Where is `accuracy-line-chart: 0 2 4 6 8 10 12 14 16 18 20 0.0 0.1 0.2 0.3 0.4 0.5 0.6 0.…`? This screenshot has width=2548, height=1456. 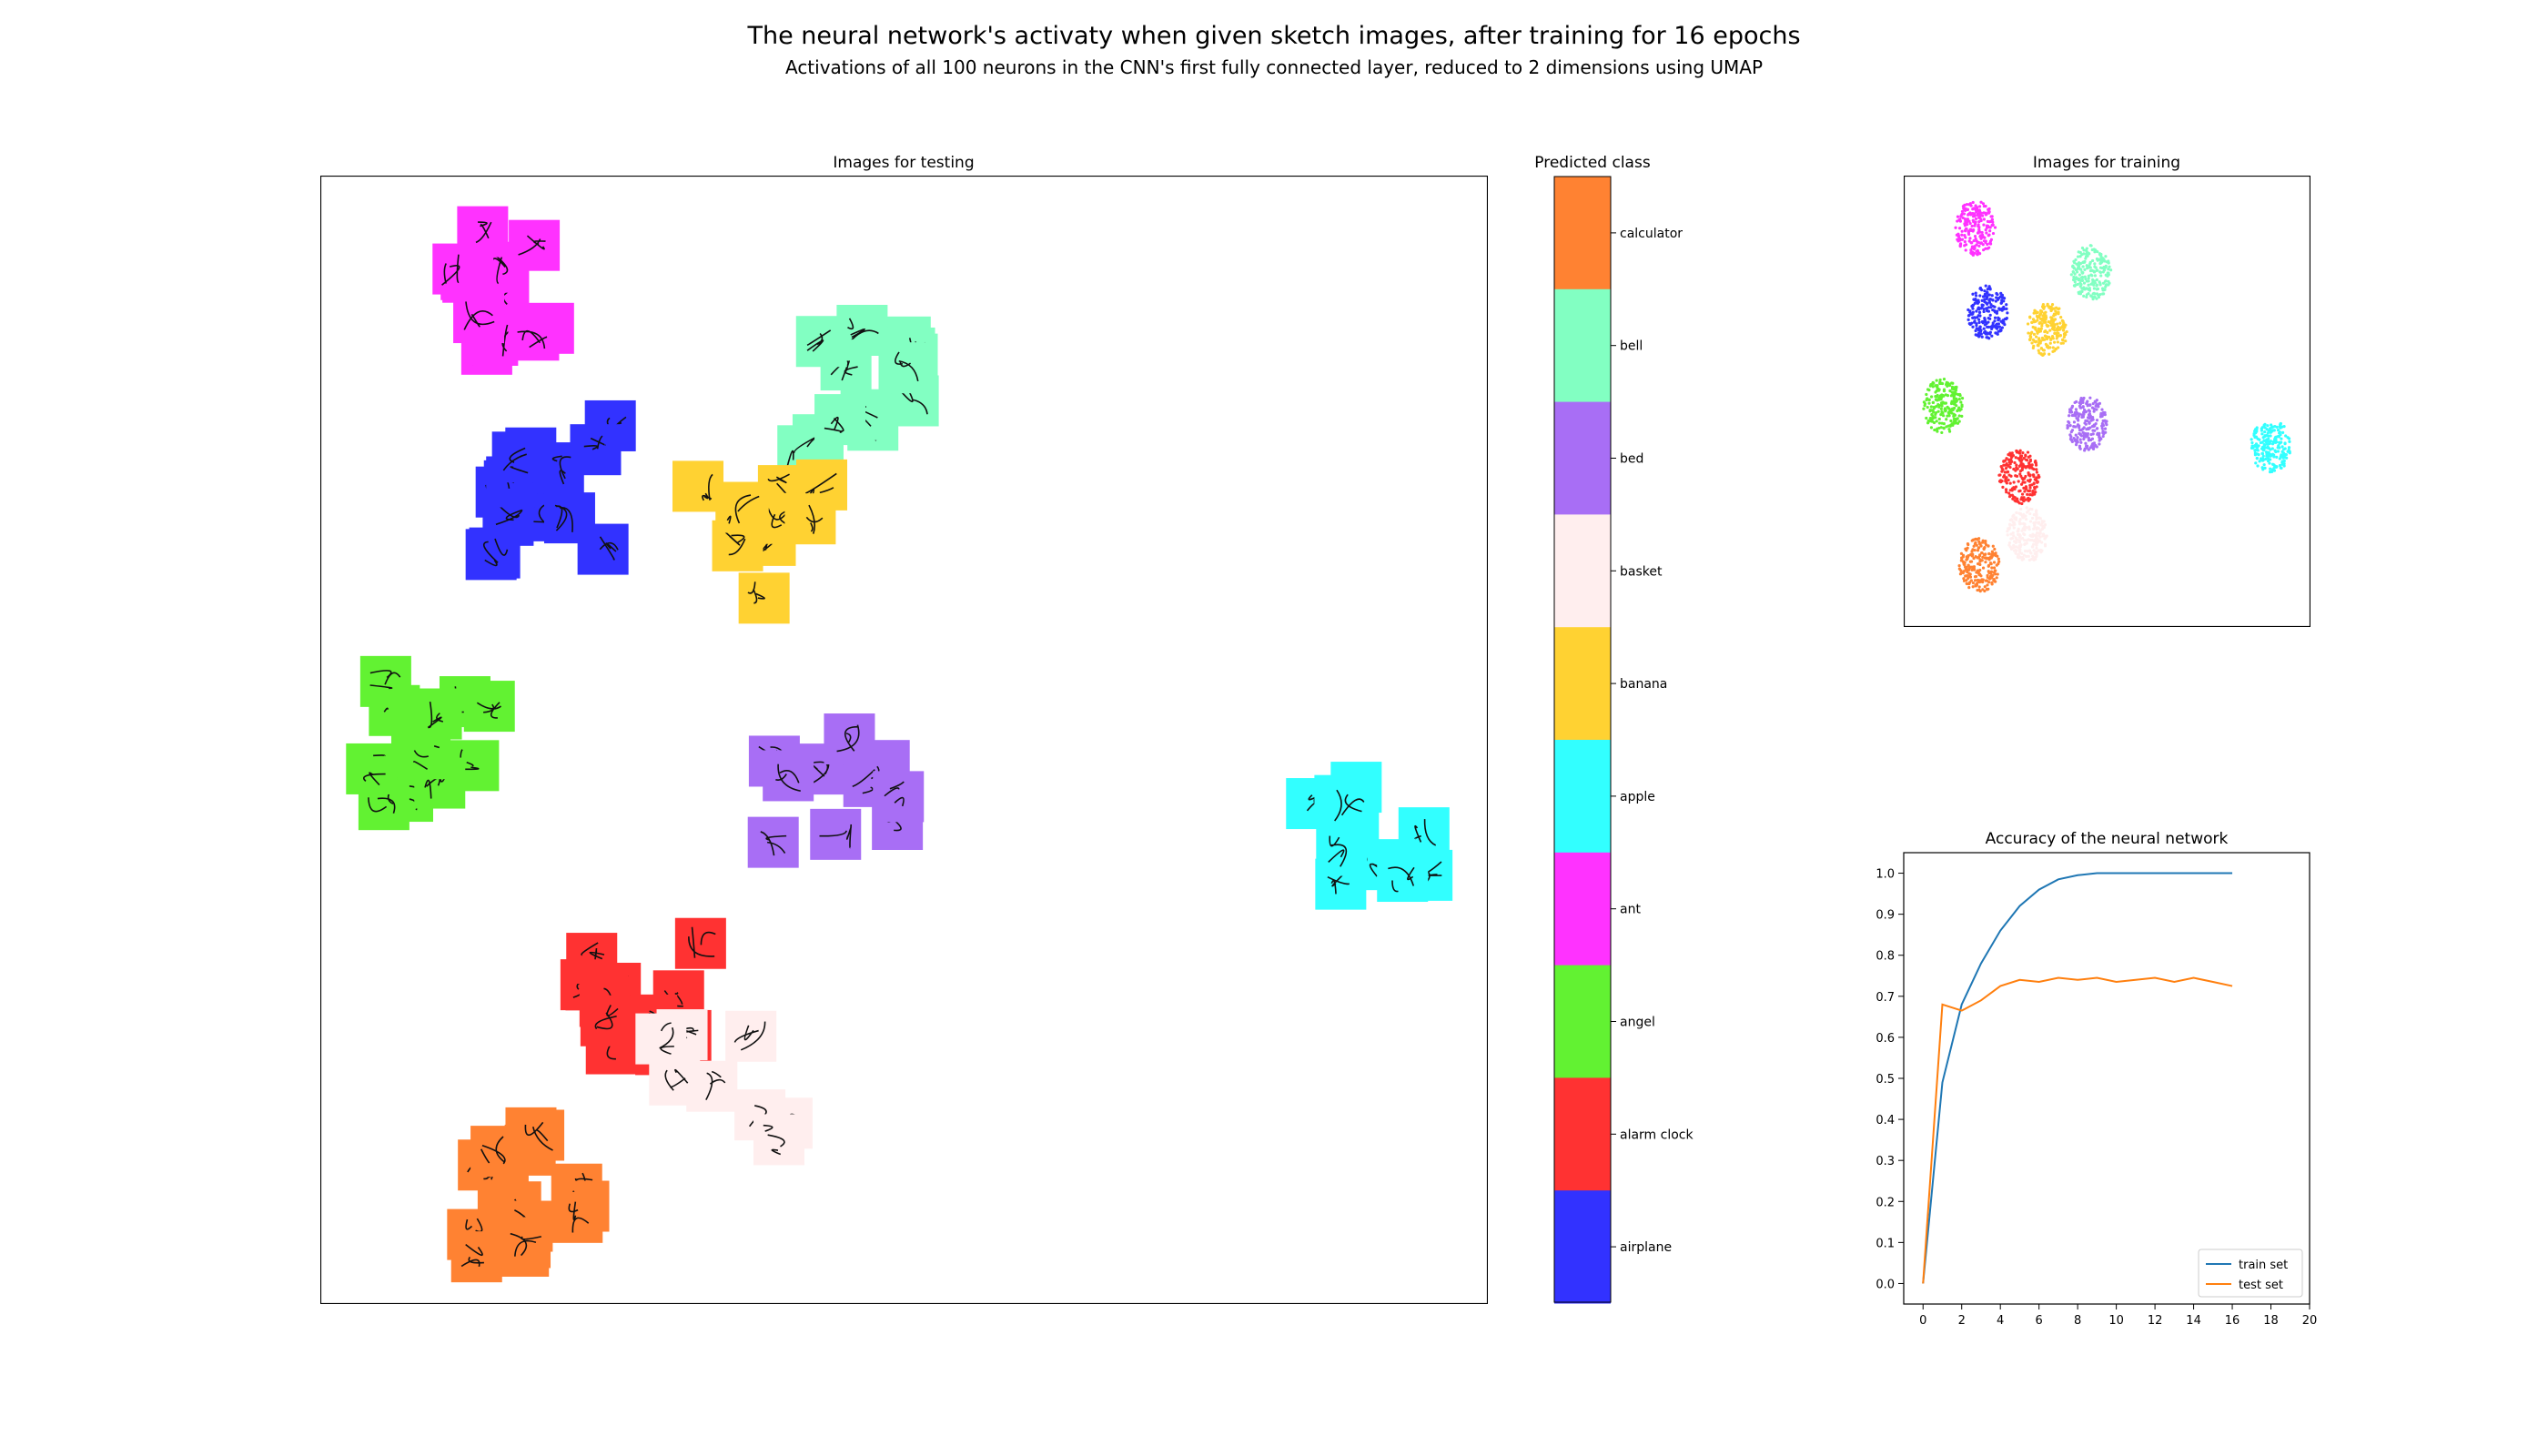
accuracy-line-chart: 0 2 4 6 8 10 12 14 16 18 20 0.0 0.1 0.2 0.3 0.4 0.5 0.6 0.… is located at coordinates (2097, 1090).